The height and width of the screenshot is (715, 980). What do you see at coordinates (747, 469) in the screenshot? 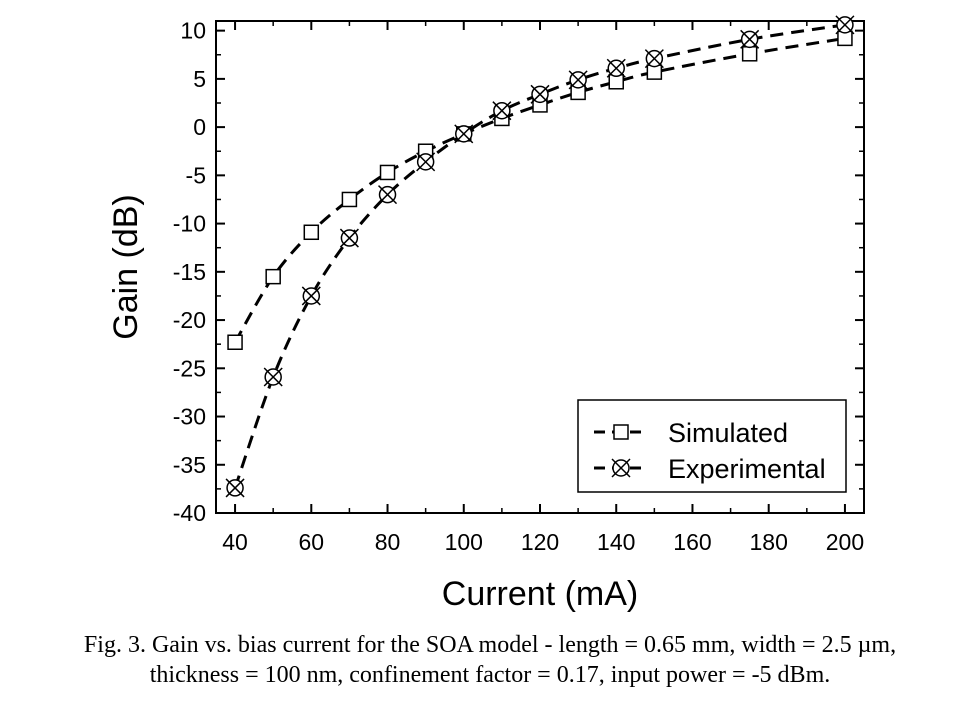
I see `legend-experimental-label: Experimental` at bounding box center [747, 469].